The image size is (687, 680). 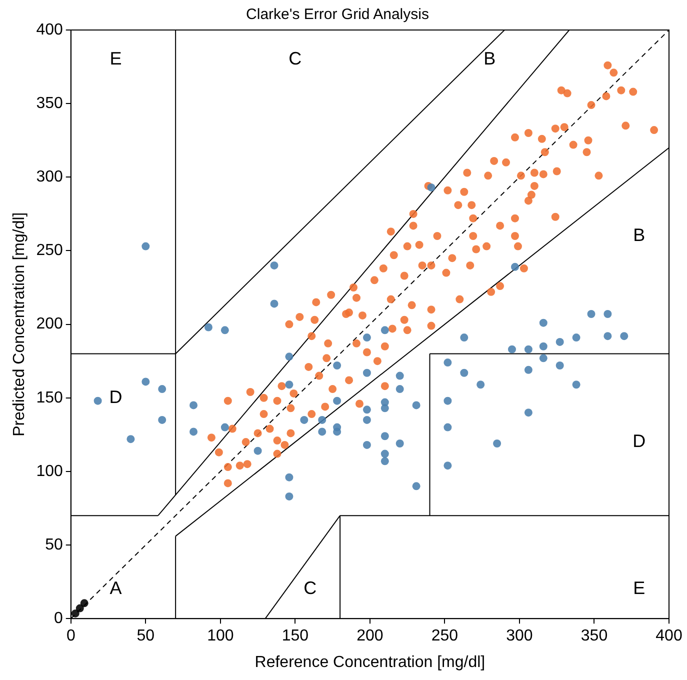 What do you see at coordinates (444, 636) in the screenshot?
I see `x-tick-label: 250` at bounding box center [444, 636].